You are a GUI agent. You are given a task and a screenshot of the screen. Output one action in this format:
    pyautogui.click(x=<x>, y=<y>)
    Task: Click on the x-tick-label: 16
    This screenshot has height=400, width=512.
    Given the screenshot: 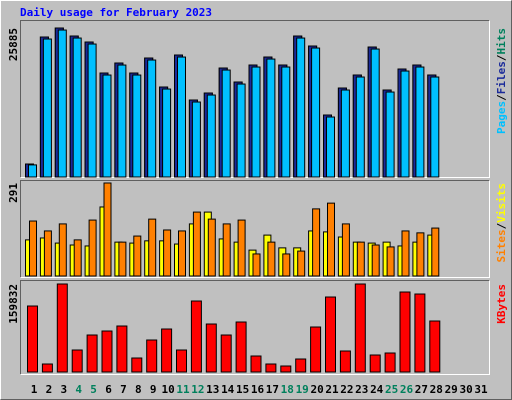 What is the action you would take?
    pyautogui.click(x=258, y=389)
    